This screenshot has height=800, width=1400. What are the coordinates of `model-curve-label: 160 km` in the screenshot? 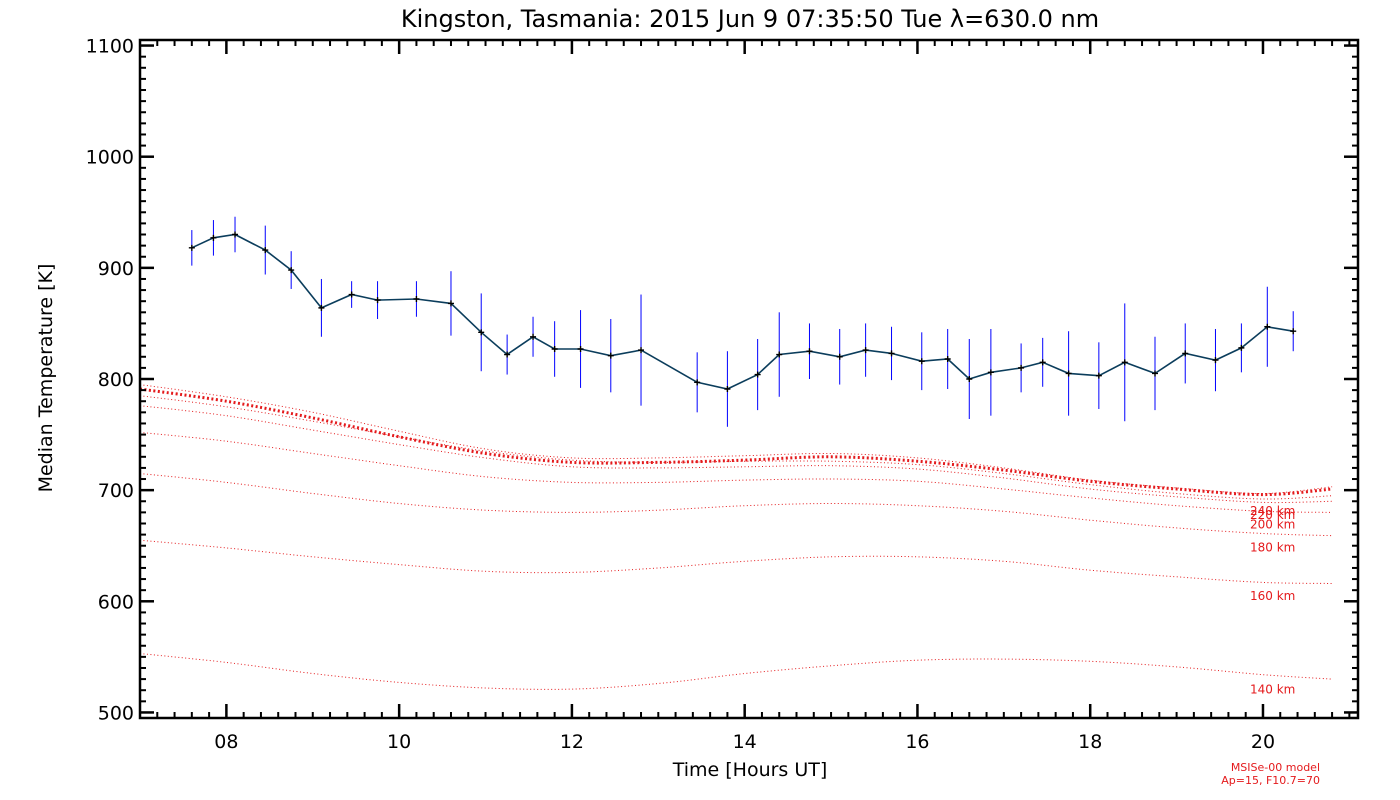 It's located at (1272, 596).